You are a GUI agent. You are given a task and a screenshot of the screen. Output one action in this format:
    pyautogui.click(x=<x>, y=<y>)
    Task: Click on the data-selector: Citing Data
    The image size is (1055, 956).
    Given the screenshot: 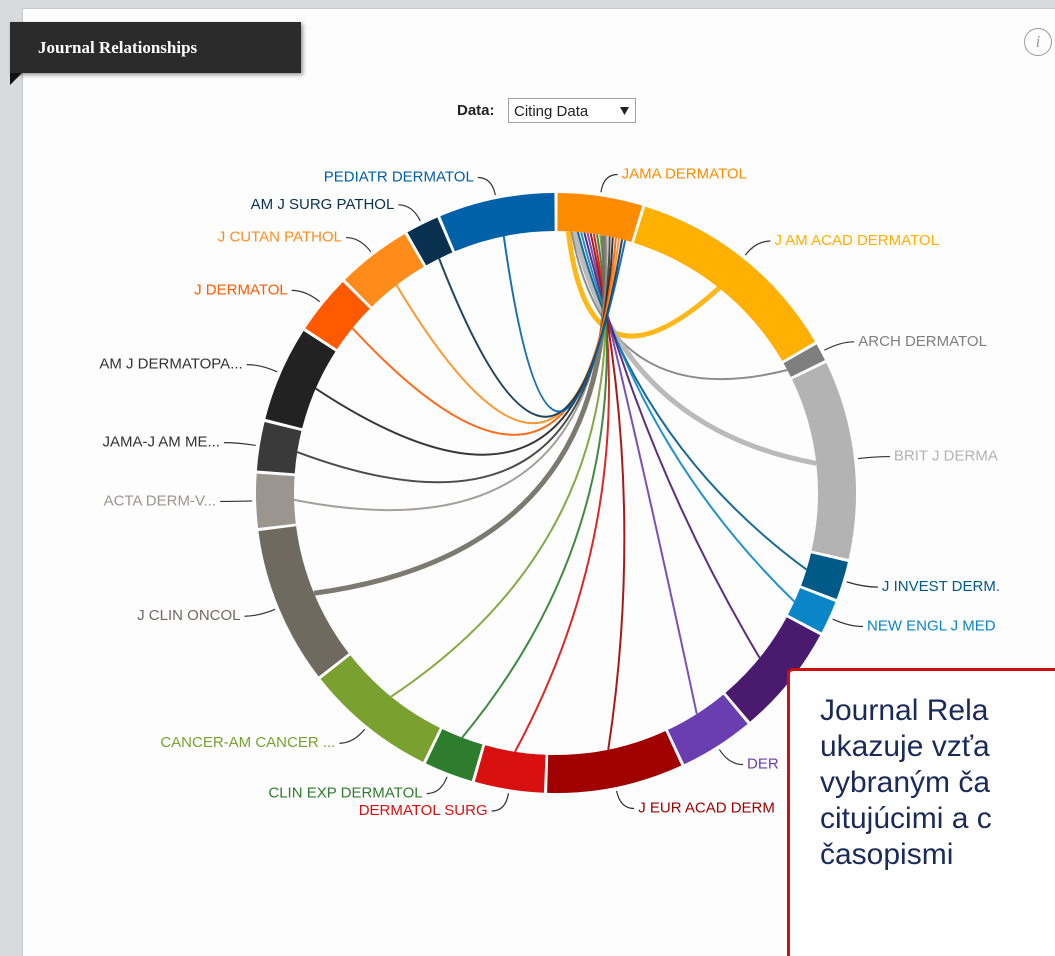 What is the action you would take?
    pyautogui.click(x=572, y=110)
    